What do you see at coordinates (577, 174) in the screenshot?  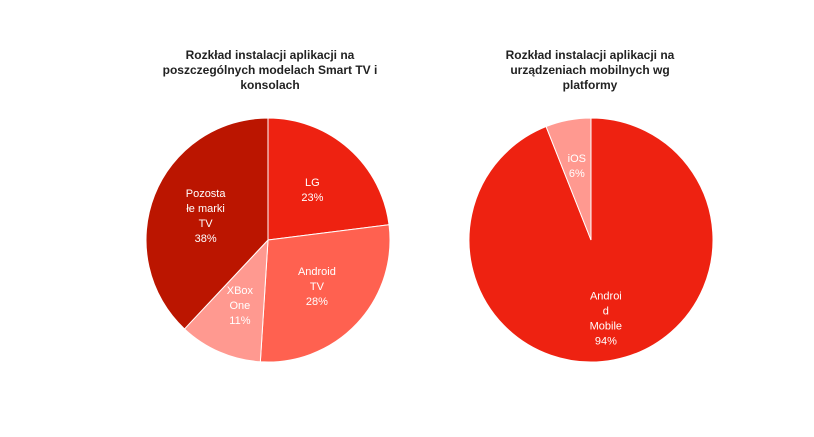 I see `slice-value-label: 6%` at bounding box center [577, 174].